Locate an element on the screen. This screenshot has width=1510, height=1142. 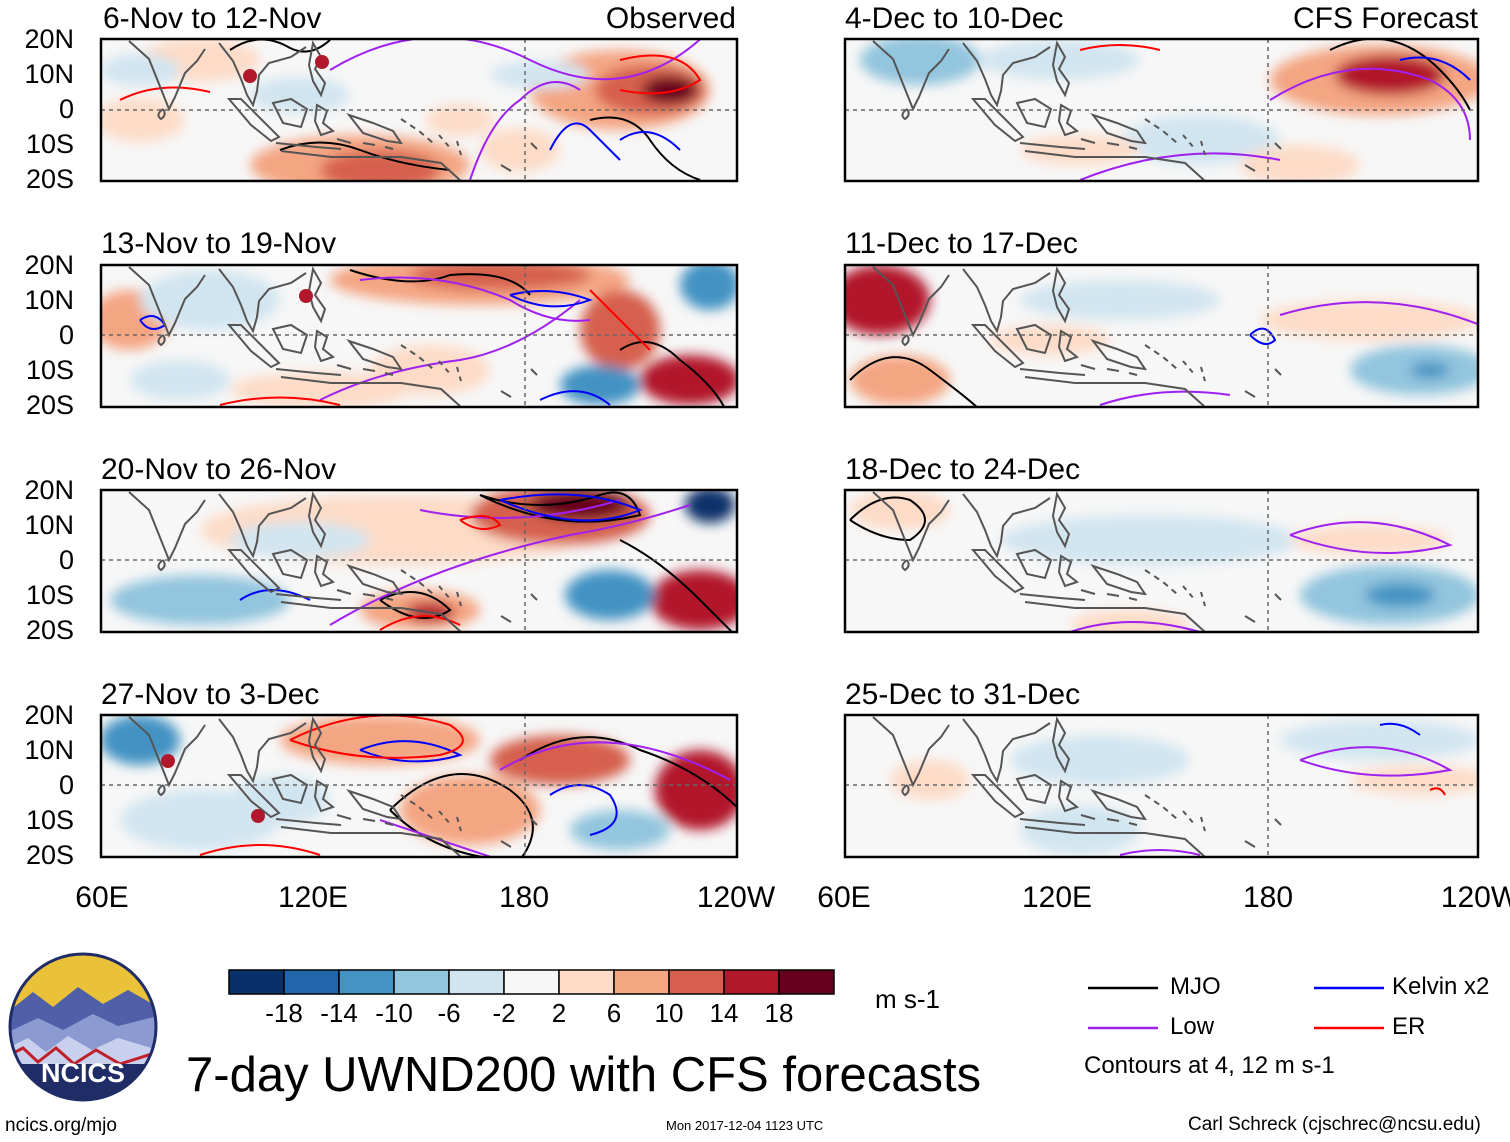
legend-swatch-kelvin is located at coordinates (1349, 988).